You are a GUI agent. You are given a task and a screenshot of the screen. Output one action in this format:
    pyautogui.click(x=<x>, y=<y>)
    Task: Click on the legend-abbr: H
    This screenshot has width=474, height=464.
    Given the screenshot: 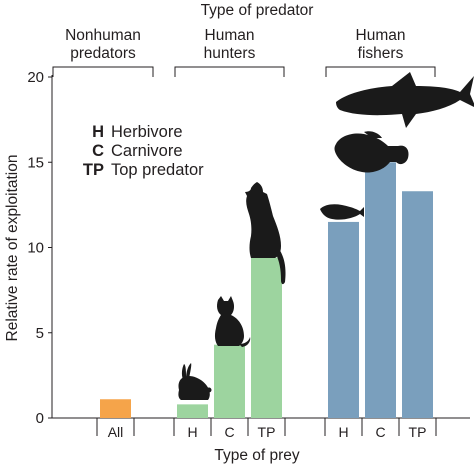 What is the action you would take?
    pyautogui.click(x=98, y=132)
    